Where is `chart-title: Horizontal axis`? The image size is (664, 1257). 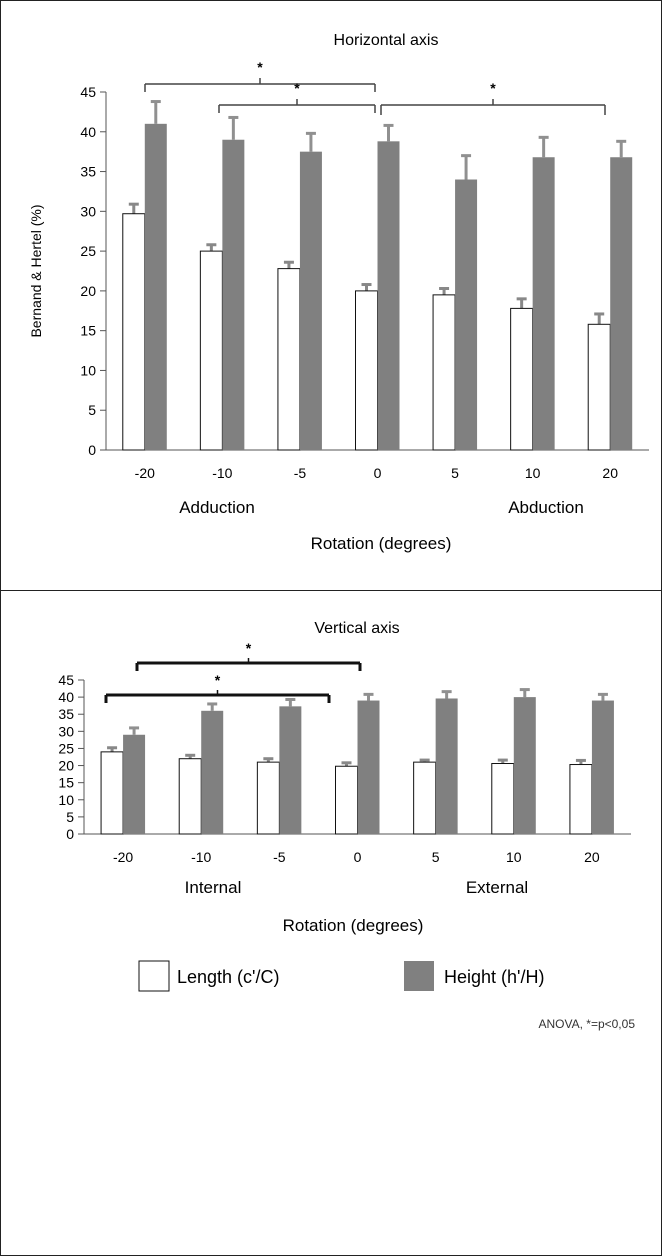
chart-title: Horizontal axis is located at coordinates (386, 40).